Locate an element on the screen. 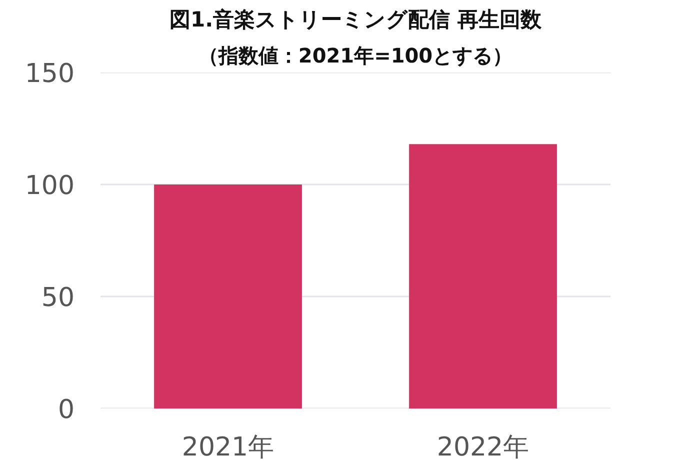 The height and width of the screenshot is (465, 700). chart-subtitle: （指数値：2021年=100とする） is located at coordinates (355, 56).